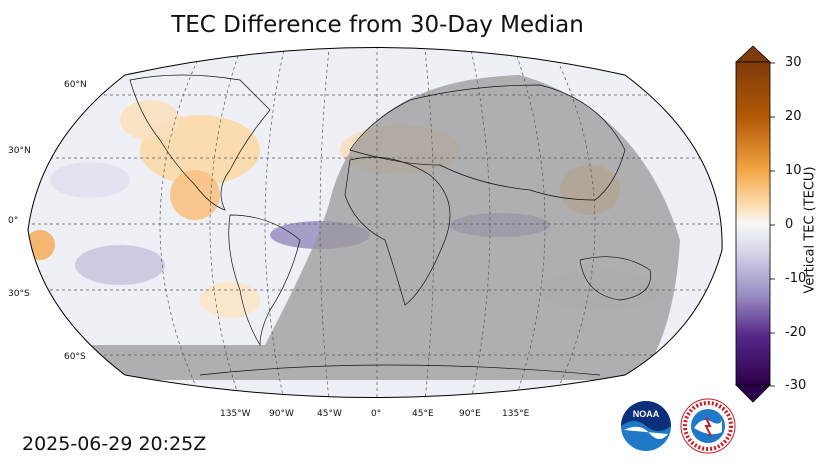  I want to click on lat-label-60n: 60°N, so click(75, 85).